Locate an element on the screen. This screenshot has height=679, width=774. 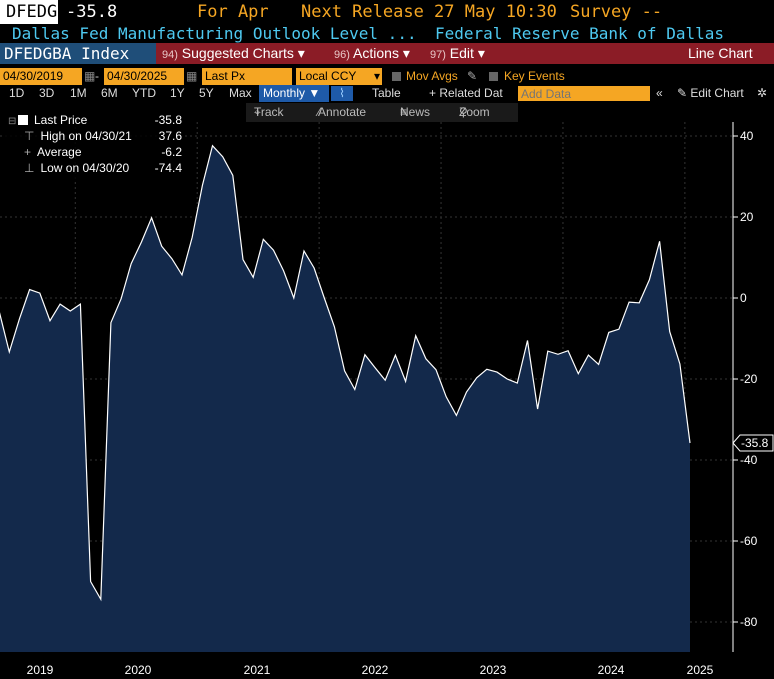
for-period: For Apr is located at coordinates (233, 12).